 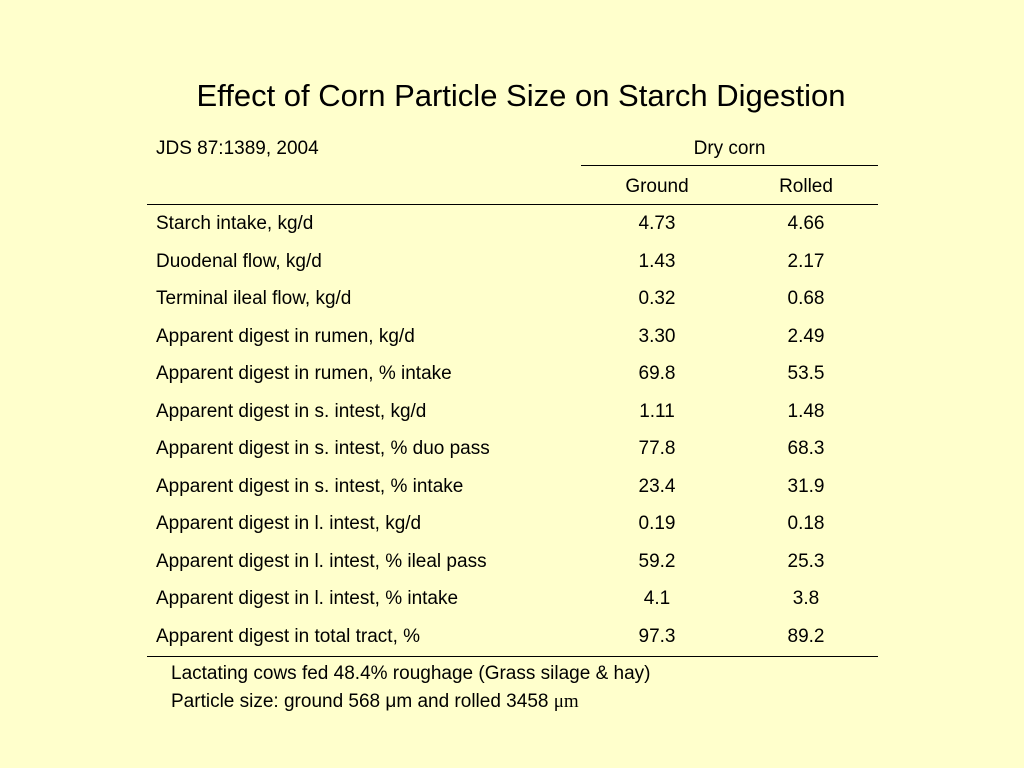 What do you see at coordinates (512, 204) in the screenshot?
I see `table-header-rule` at bounding box center [512, 204].